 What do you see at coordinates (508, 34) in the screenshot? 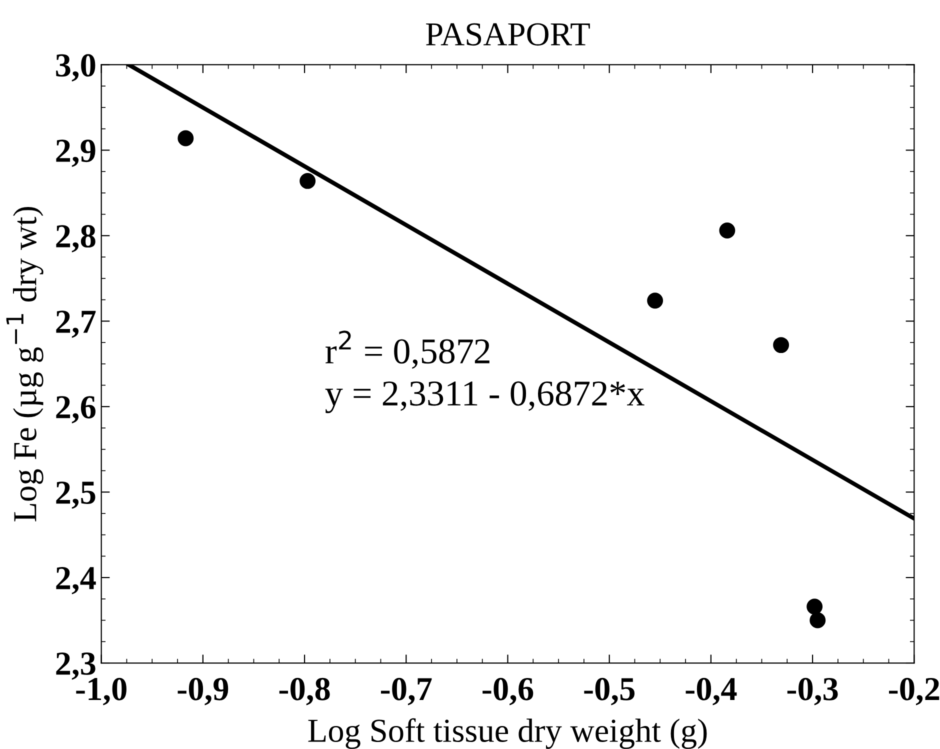
I see `chart-title: PASAPORT` at bounding box center [508, 34].